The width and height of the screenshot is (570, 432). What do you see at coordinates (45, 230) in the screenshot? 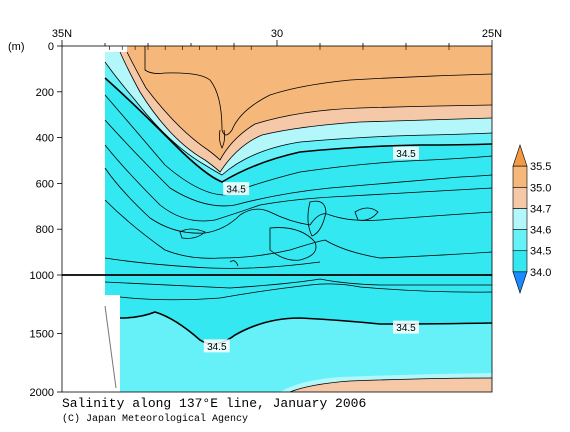
I see `y-tick-label: 800` at bounding box center [45, 230].